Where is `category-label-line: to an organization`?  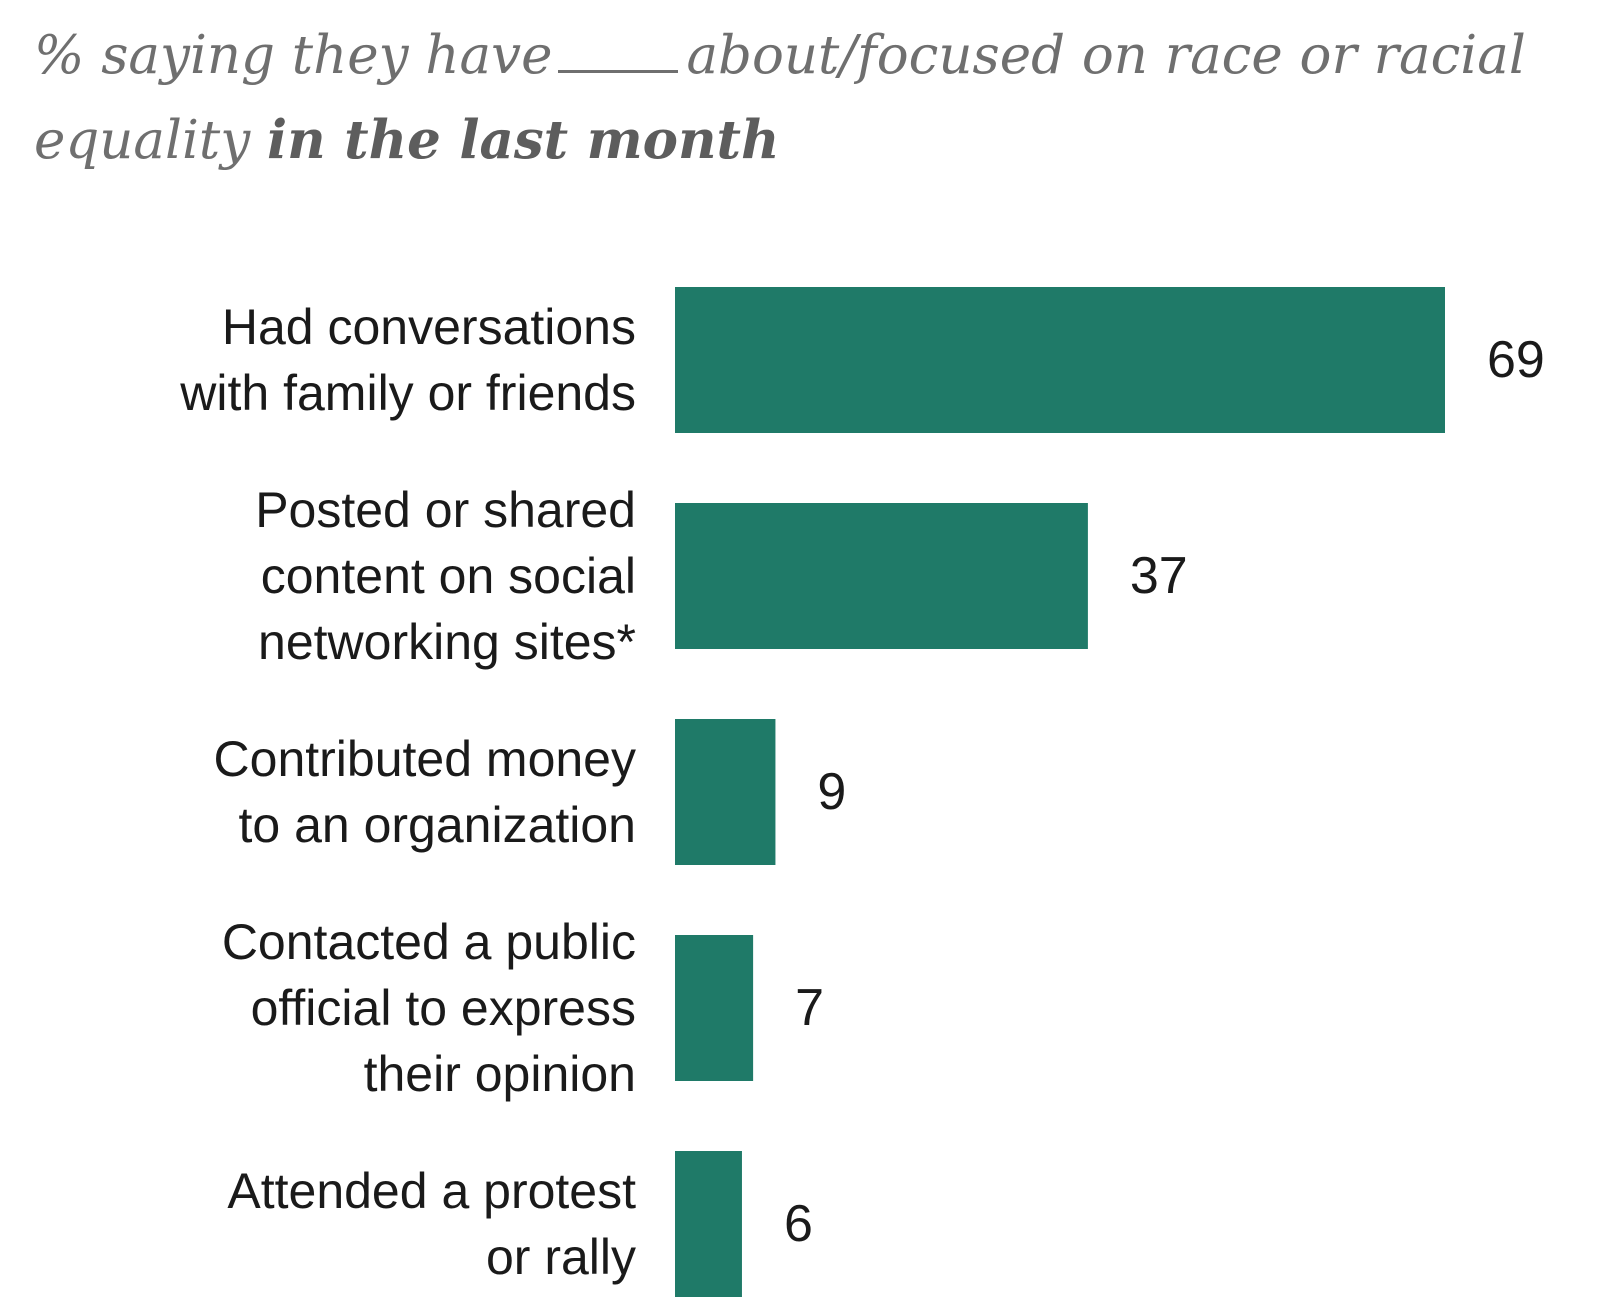
category-label-line: to an organization is located at coordinates (437, 825).